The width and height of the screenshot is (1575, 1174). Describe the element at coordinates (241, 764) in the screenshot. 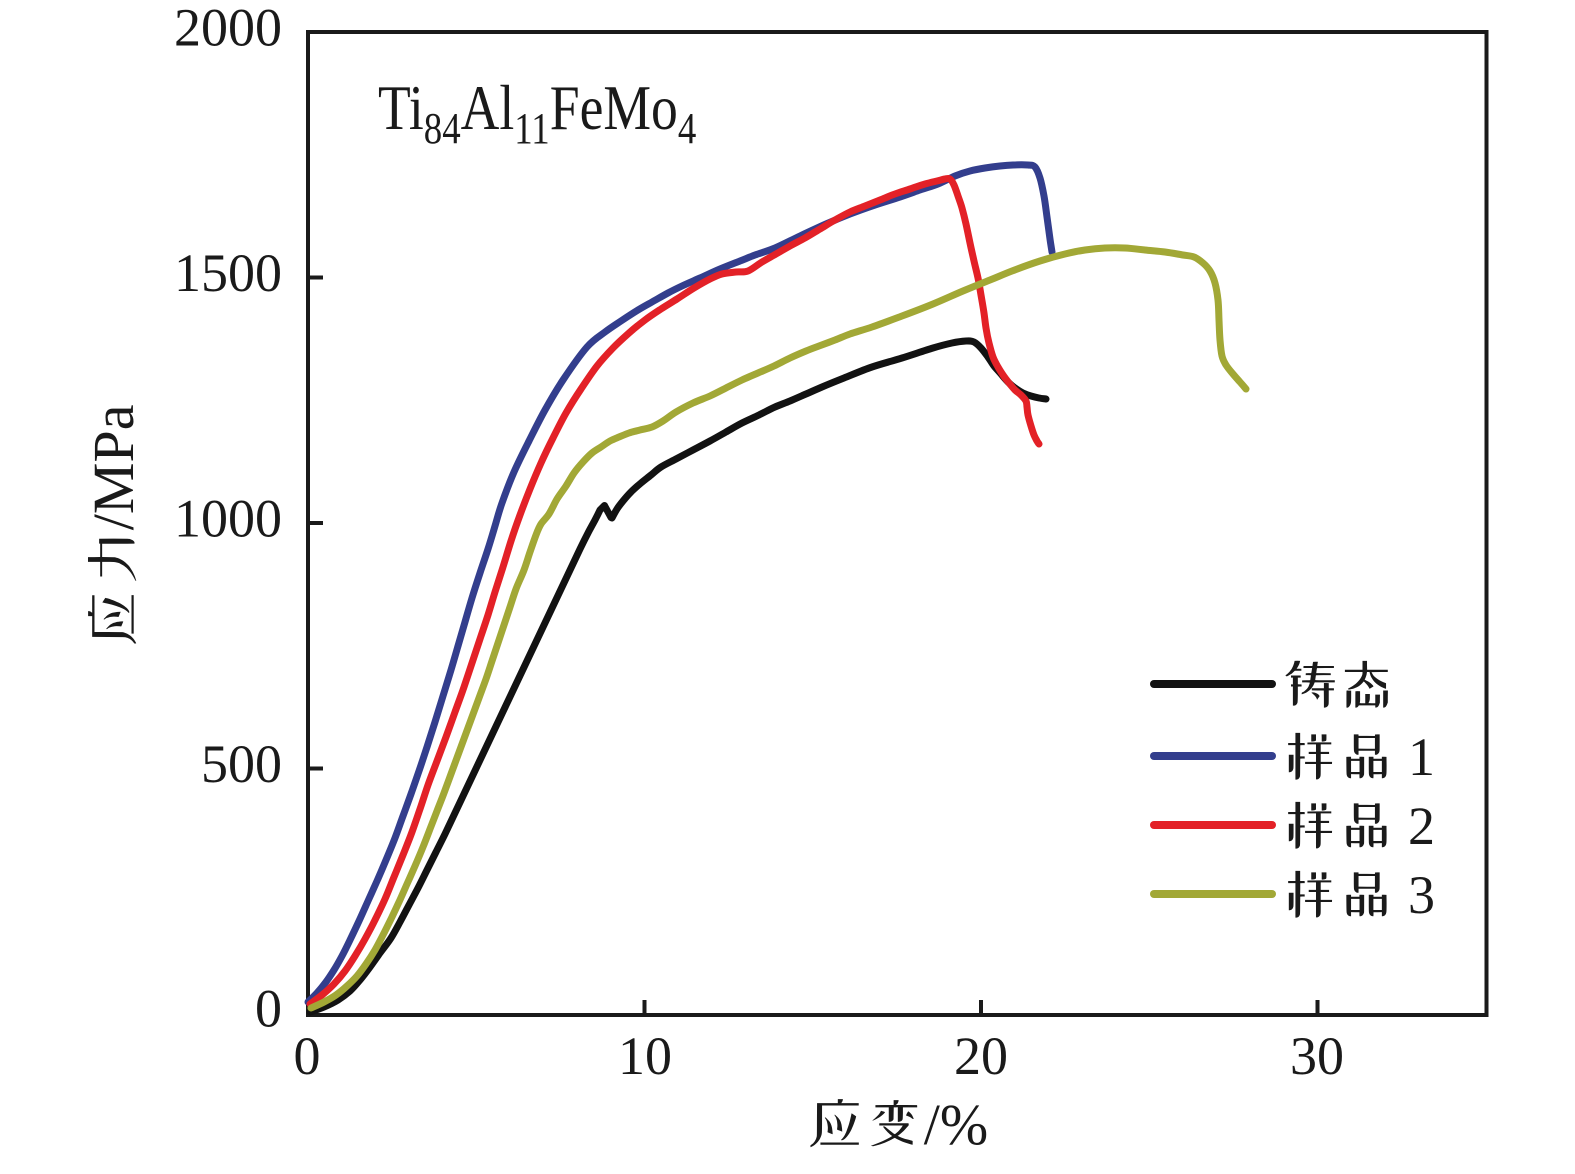

I see `svg-text: 500` at that location.